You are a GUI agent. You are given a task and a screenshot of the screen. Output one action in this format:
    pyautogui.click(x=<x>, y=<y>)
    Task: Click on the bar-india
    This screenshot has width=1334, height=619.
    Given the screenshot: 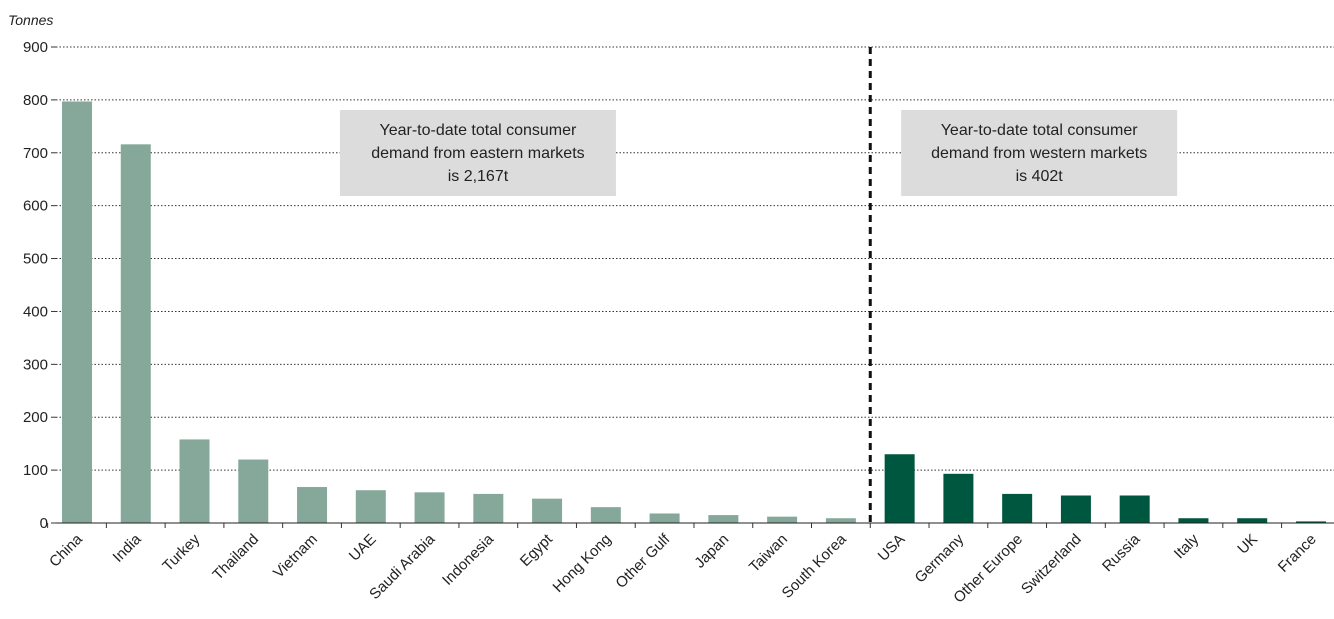 What is the action you would take?
    pyautogui.click(x=135, y=333)
    